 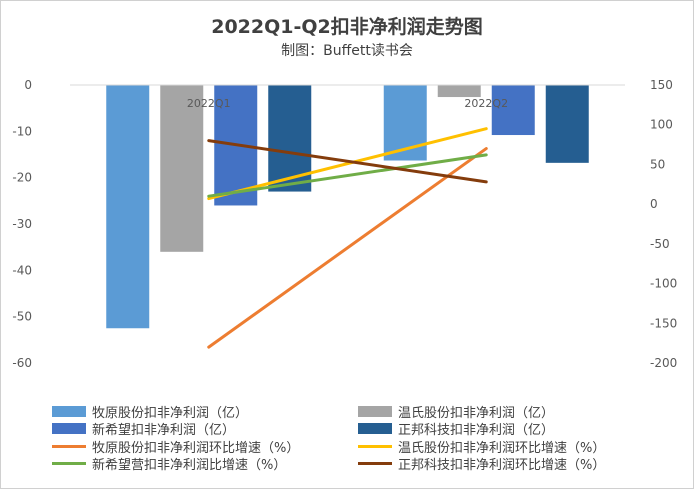 What do you see at coordinates (661, 85) in the screenshot?
I see `right-axis-tick-label: 150` at bounding box center [661, 85].